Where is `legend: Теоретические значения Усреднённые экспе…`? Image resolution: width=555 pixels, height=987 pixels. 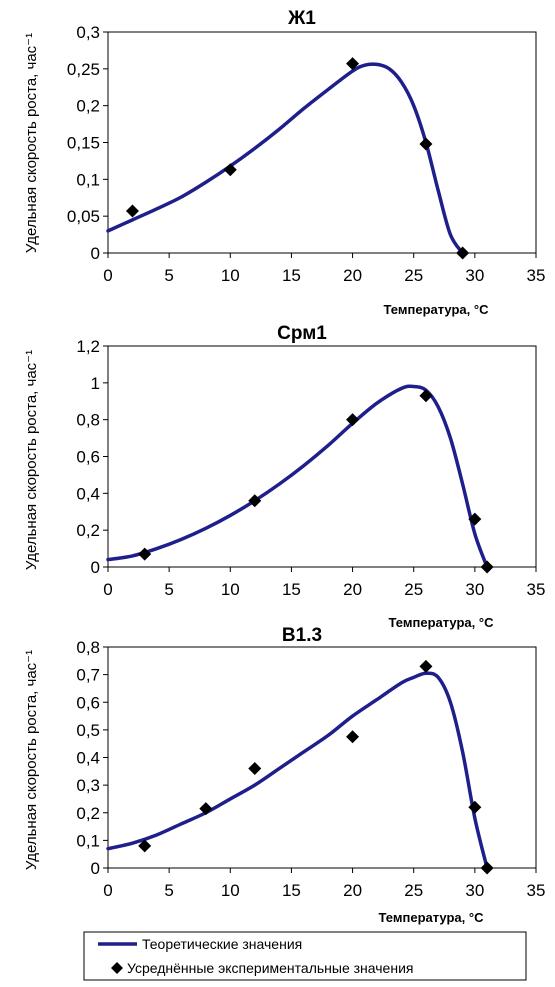 legend: Теоретические значения Усреднённые экспе… is located at coordinates (305, 956).